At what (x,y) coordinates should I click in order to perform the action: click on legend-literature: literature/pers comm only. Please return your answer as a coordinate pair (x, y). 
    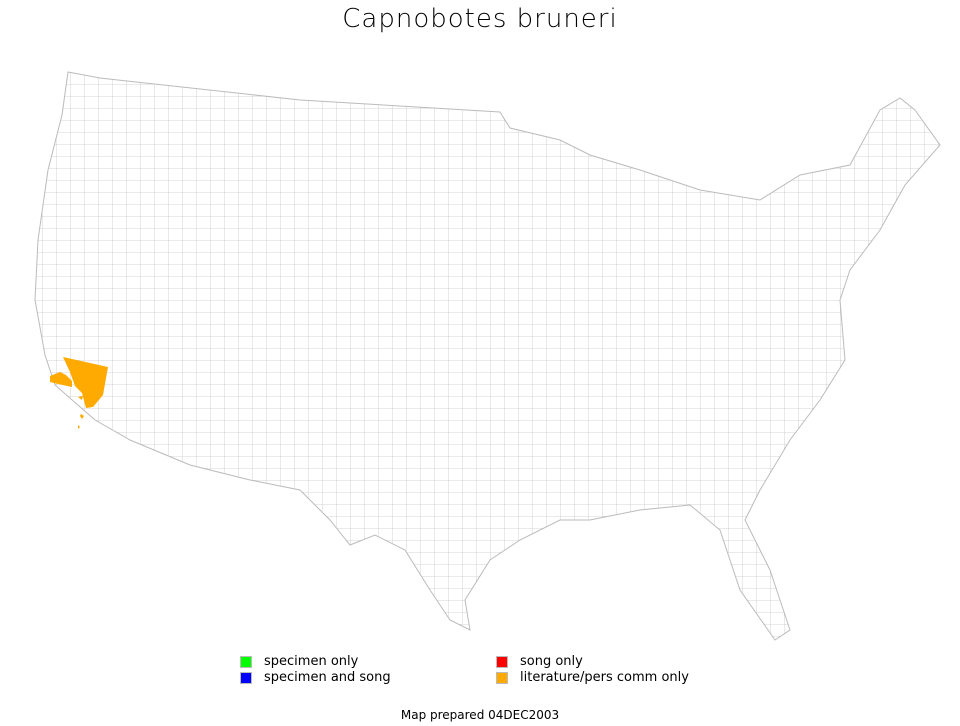
    Looking at the image, I should click on (592, 677).